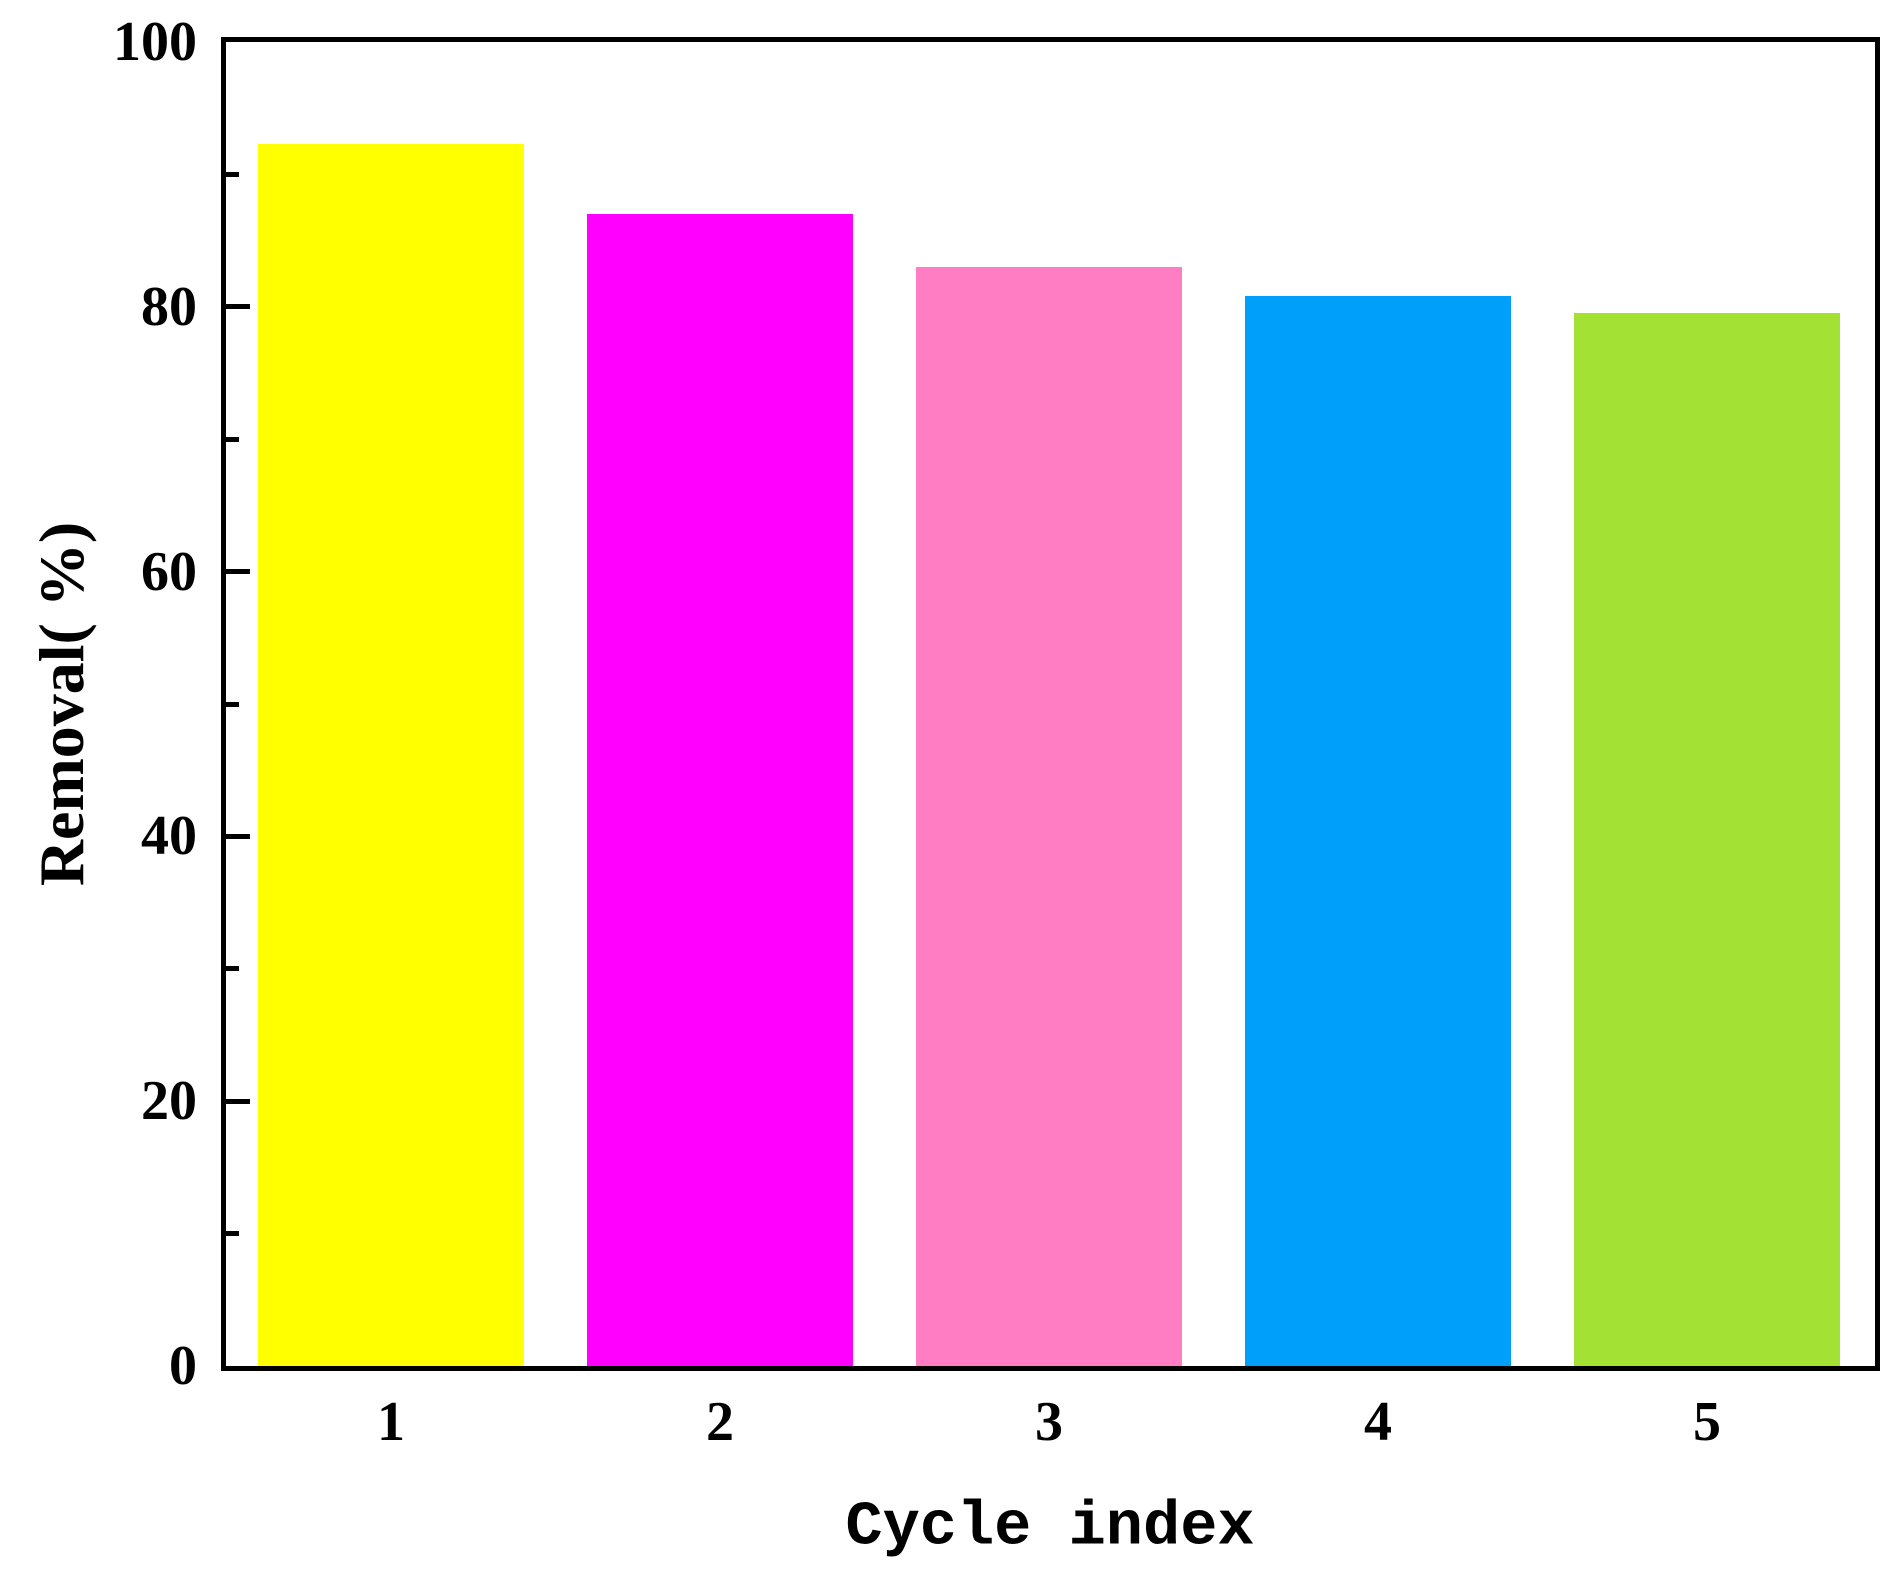 This screenshot has height=1582, width=1901. What do you see at coordinates (391, 1422) in the screenshot?
I see `x-tick-label-1: 1` at bounding box center [391, 1422].